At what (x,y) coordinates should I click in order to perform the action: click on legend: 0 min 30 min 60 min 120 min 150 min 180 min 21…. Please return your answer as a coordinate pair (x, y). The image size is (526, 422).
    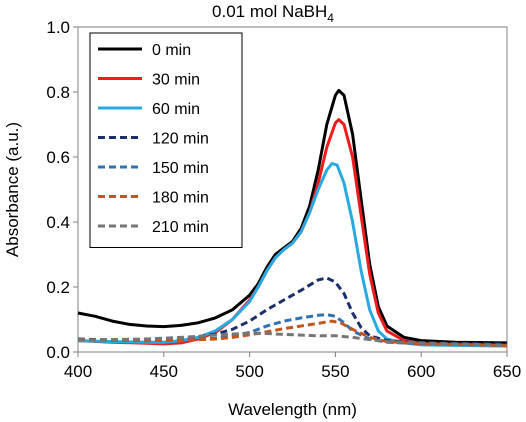
    Looking at the image, I should click on (153, 139).